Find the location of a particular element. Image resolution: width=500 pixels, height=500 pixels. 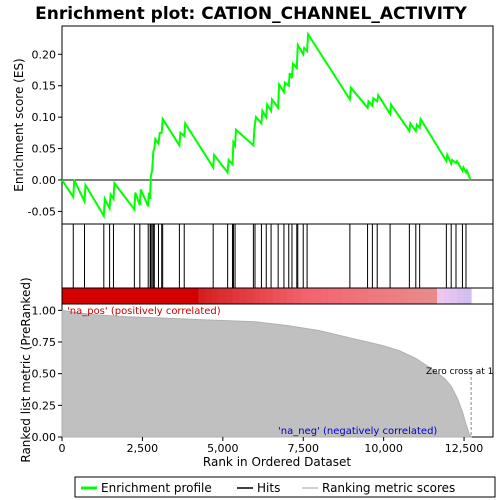

rank-ytick-label: 0.50 is located at coordinates (44, 374).